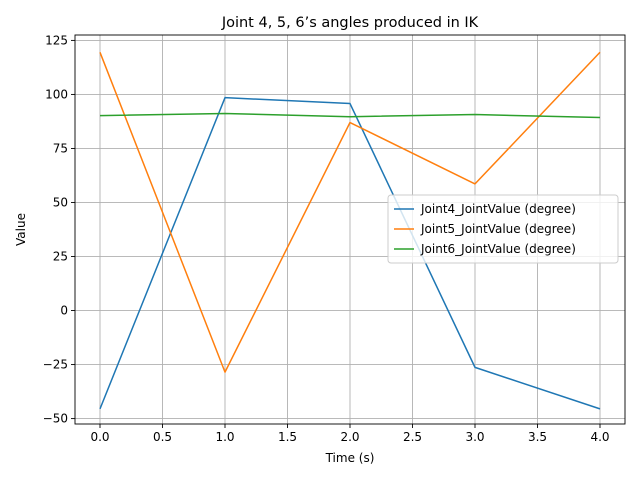 This screenshot has width=640, height=480. Describe the element at coordinates (498, 209) in the screenshot. I see `legend-label: Joint4_JointValue (degree)` at that location.